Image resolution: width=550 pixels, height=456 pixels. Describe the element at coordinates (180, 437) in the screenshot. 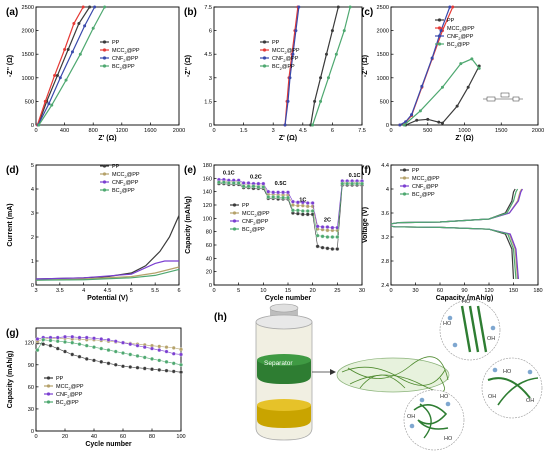

I see `x-tick-label: 100` at that location.